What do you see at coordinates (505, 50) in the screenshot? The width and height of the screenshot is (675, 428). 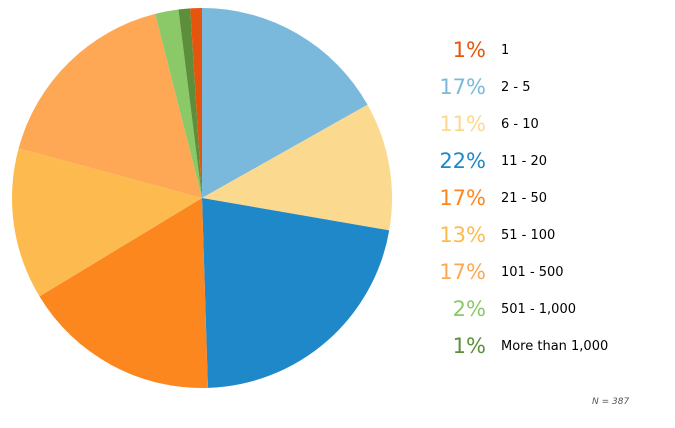 I see `legend-label: 1` at bounding box center [505, 50].